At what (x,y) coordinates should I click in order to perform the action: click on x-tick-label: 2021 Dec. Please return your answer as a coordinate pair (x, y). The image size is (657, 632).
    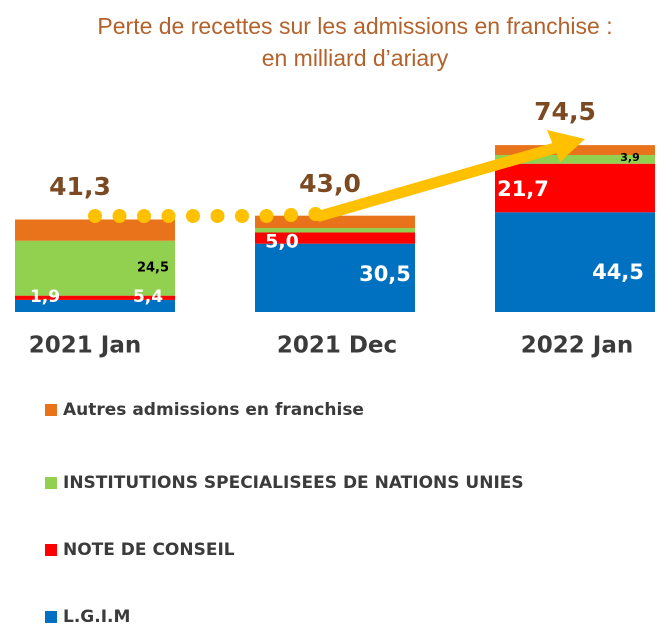
    Looking at the image, I should click on (337, 346).